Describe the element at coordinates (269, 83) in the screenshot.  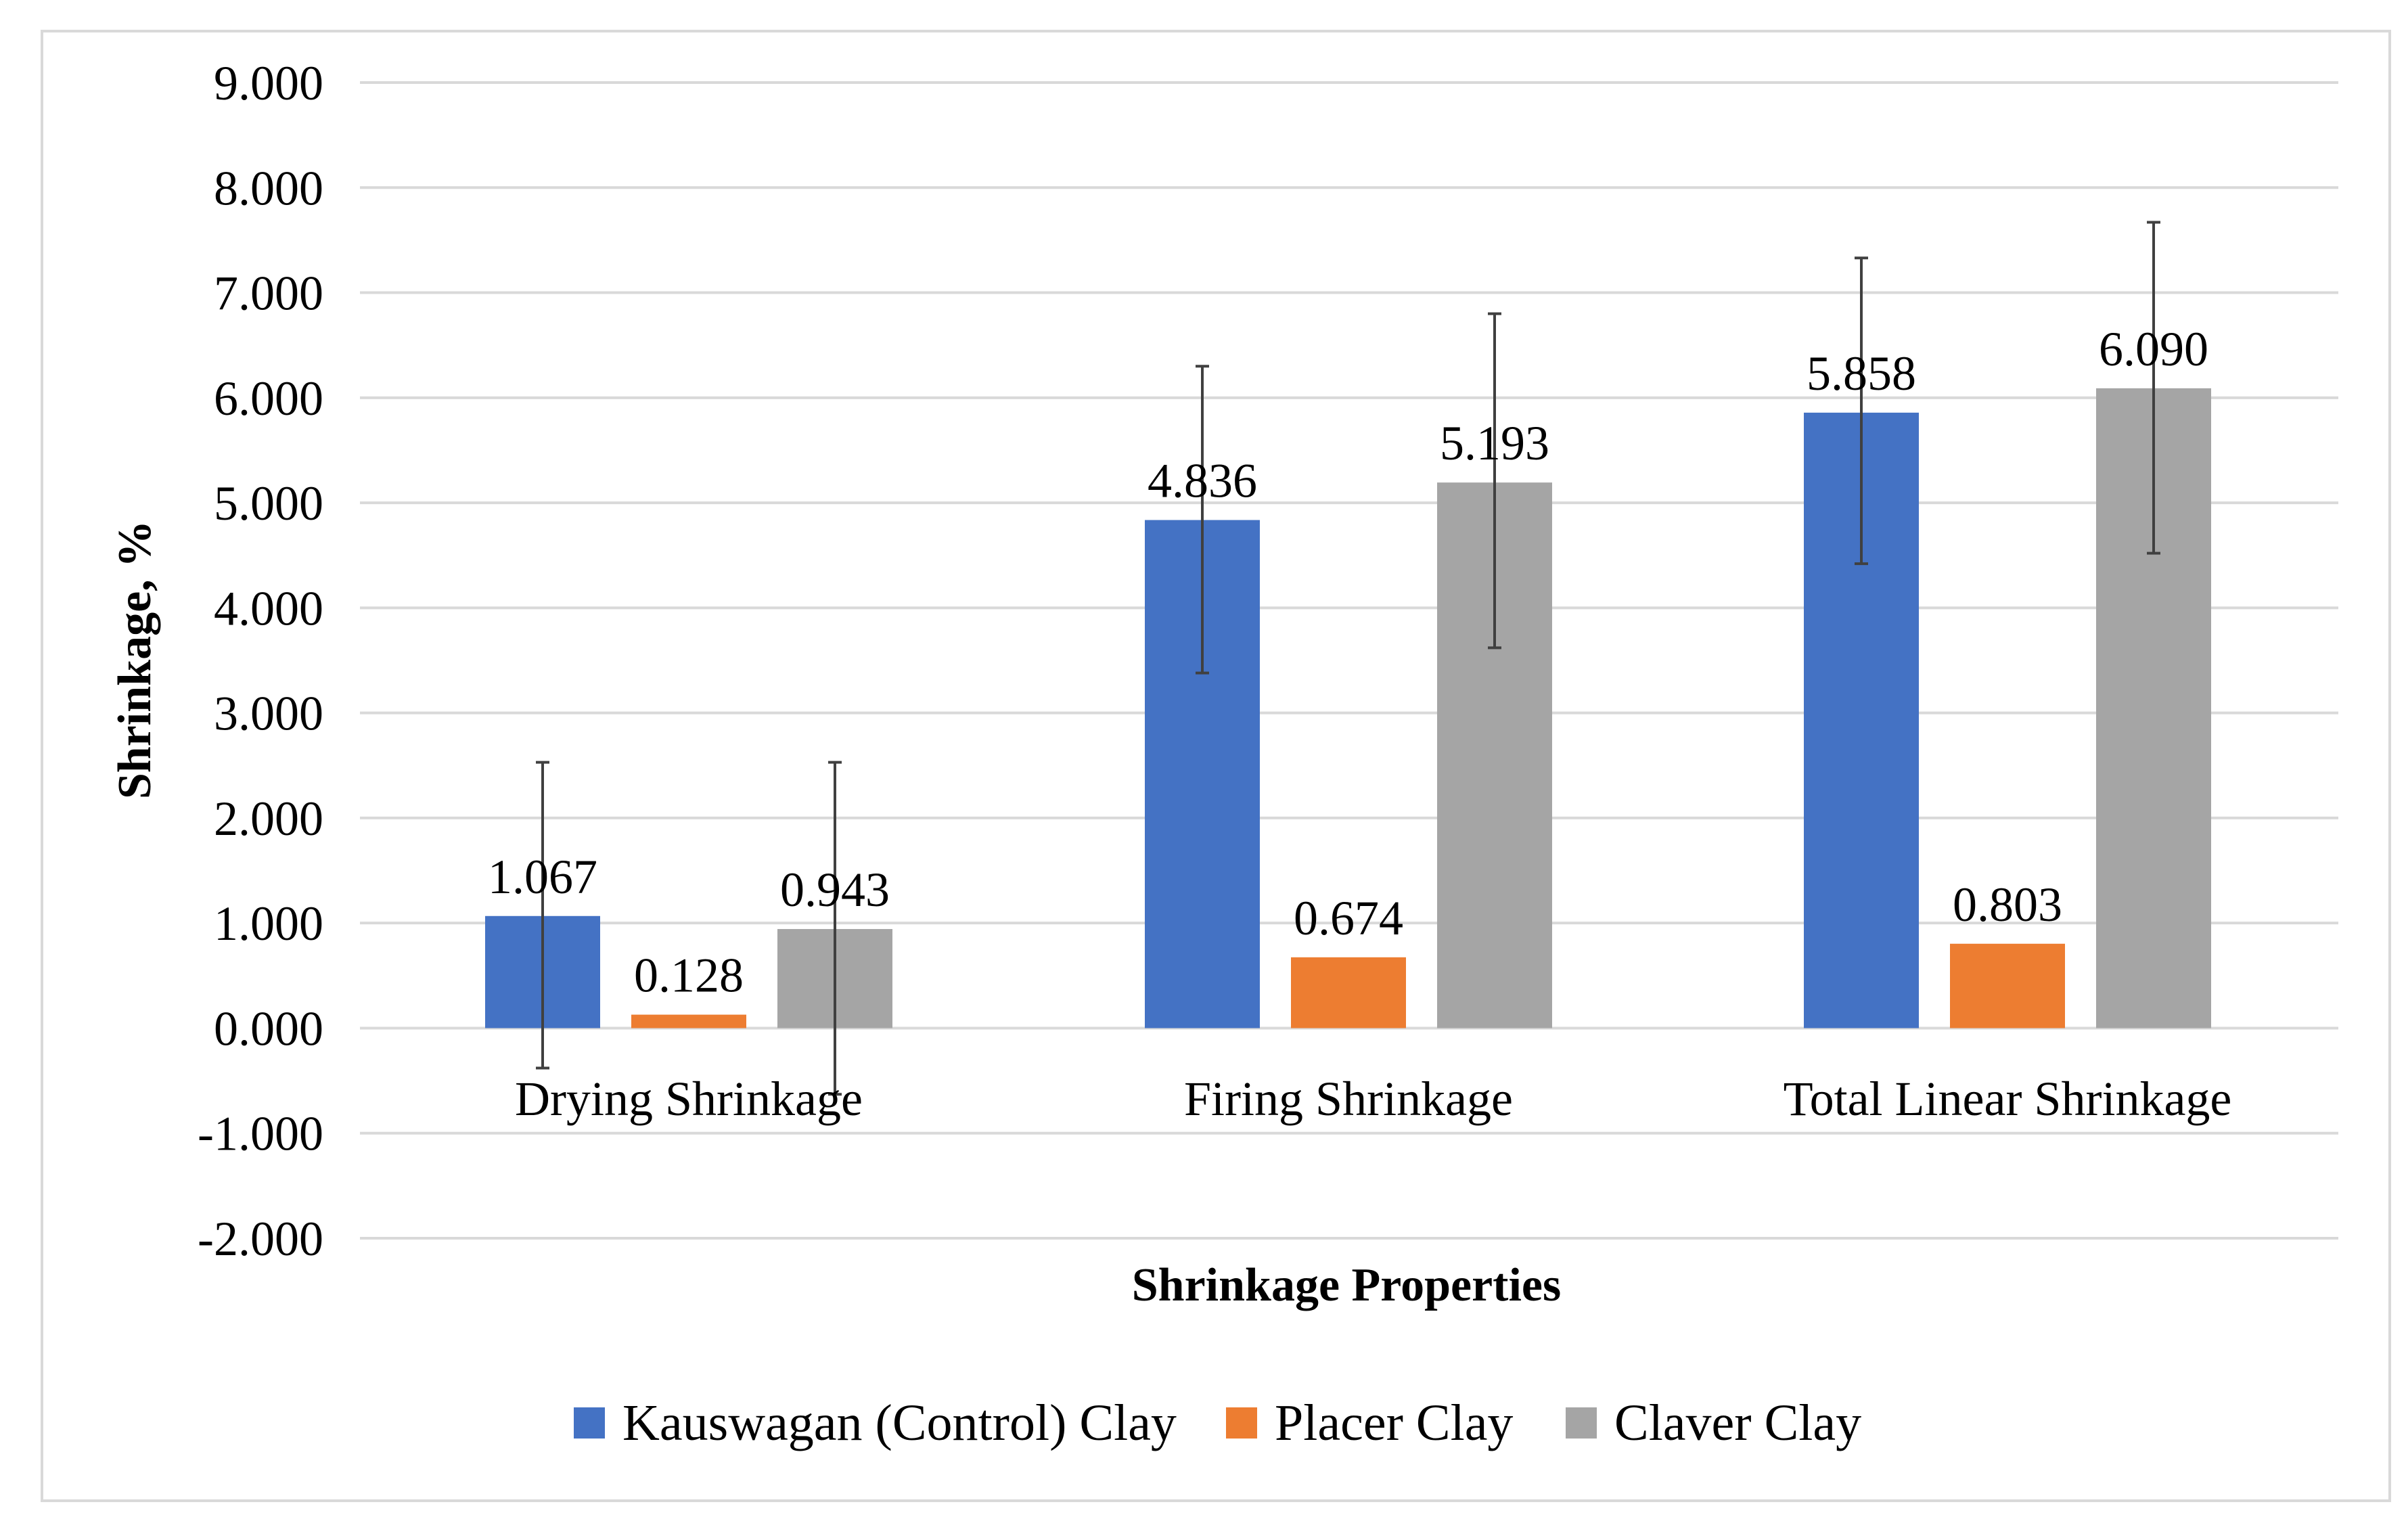
I see `y-tick-label: 9.000` at that location.